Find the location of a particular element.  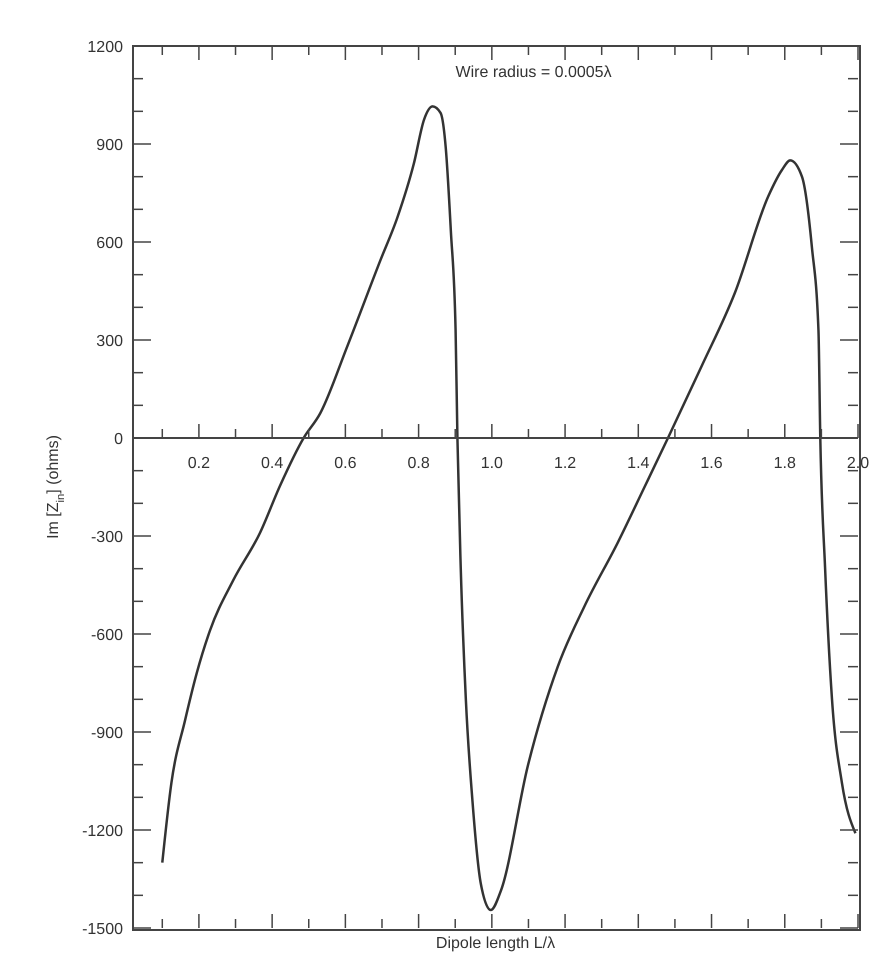

y-tick-label: -900 is located at coordinates (107, 733).